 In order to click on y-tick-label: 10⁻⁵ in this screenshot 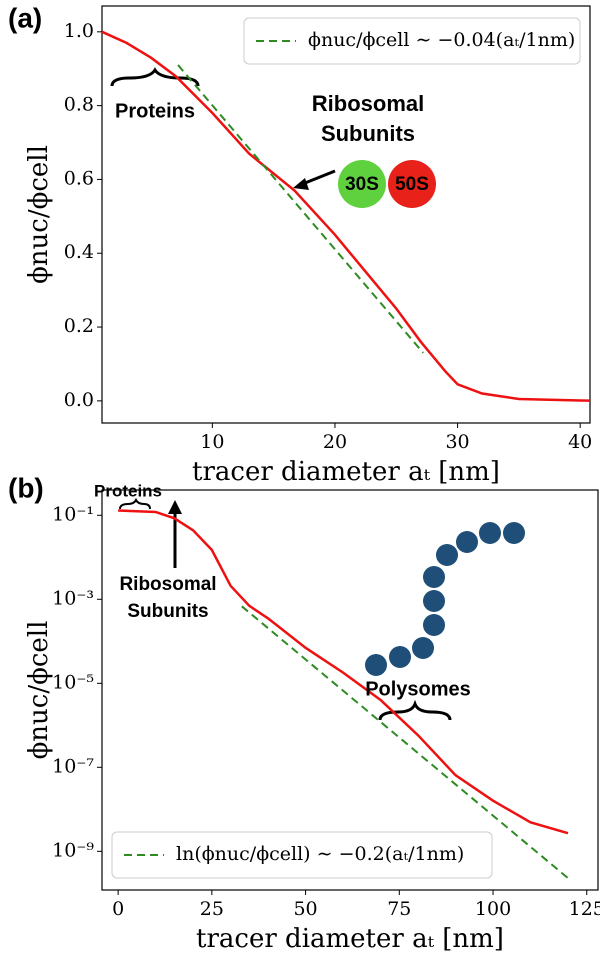, I will do `click(73, 682)`.